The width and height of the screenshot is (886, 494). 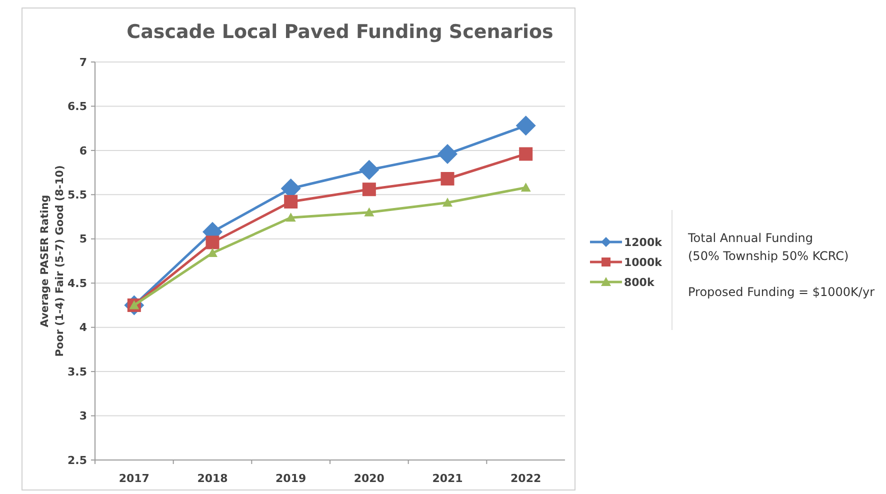 What do you see at coordinates (643, 262) in the screenshot?
I see `legend-label: 1000k` at bounding box center [643, 262].